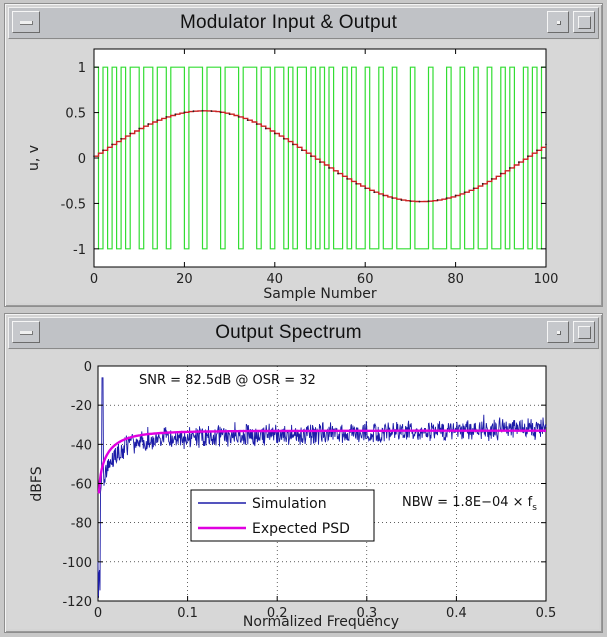 This screenshot has height=637, width=607. I want to click on titlebar-spectrum: Output Spectrum, so click(303, 333).